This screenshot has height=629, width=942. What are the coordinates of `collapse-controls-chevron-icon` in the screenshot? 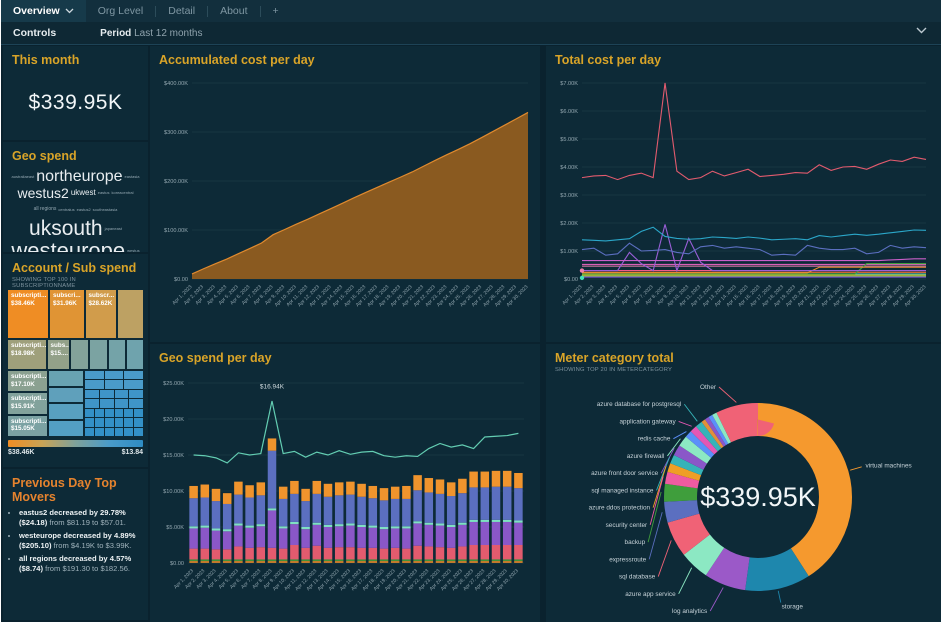 It's located at (921, 30).